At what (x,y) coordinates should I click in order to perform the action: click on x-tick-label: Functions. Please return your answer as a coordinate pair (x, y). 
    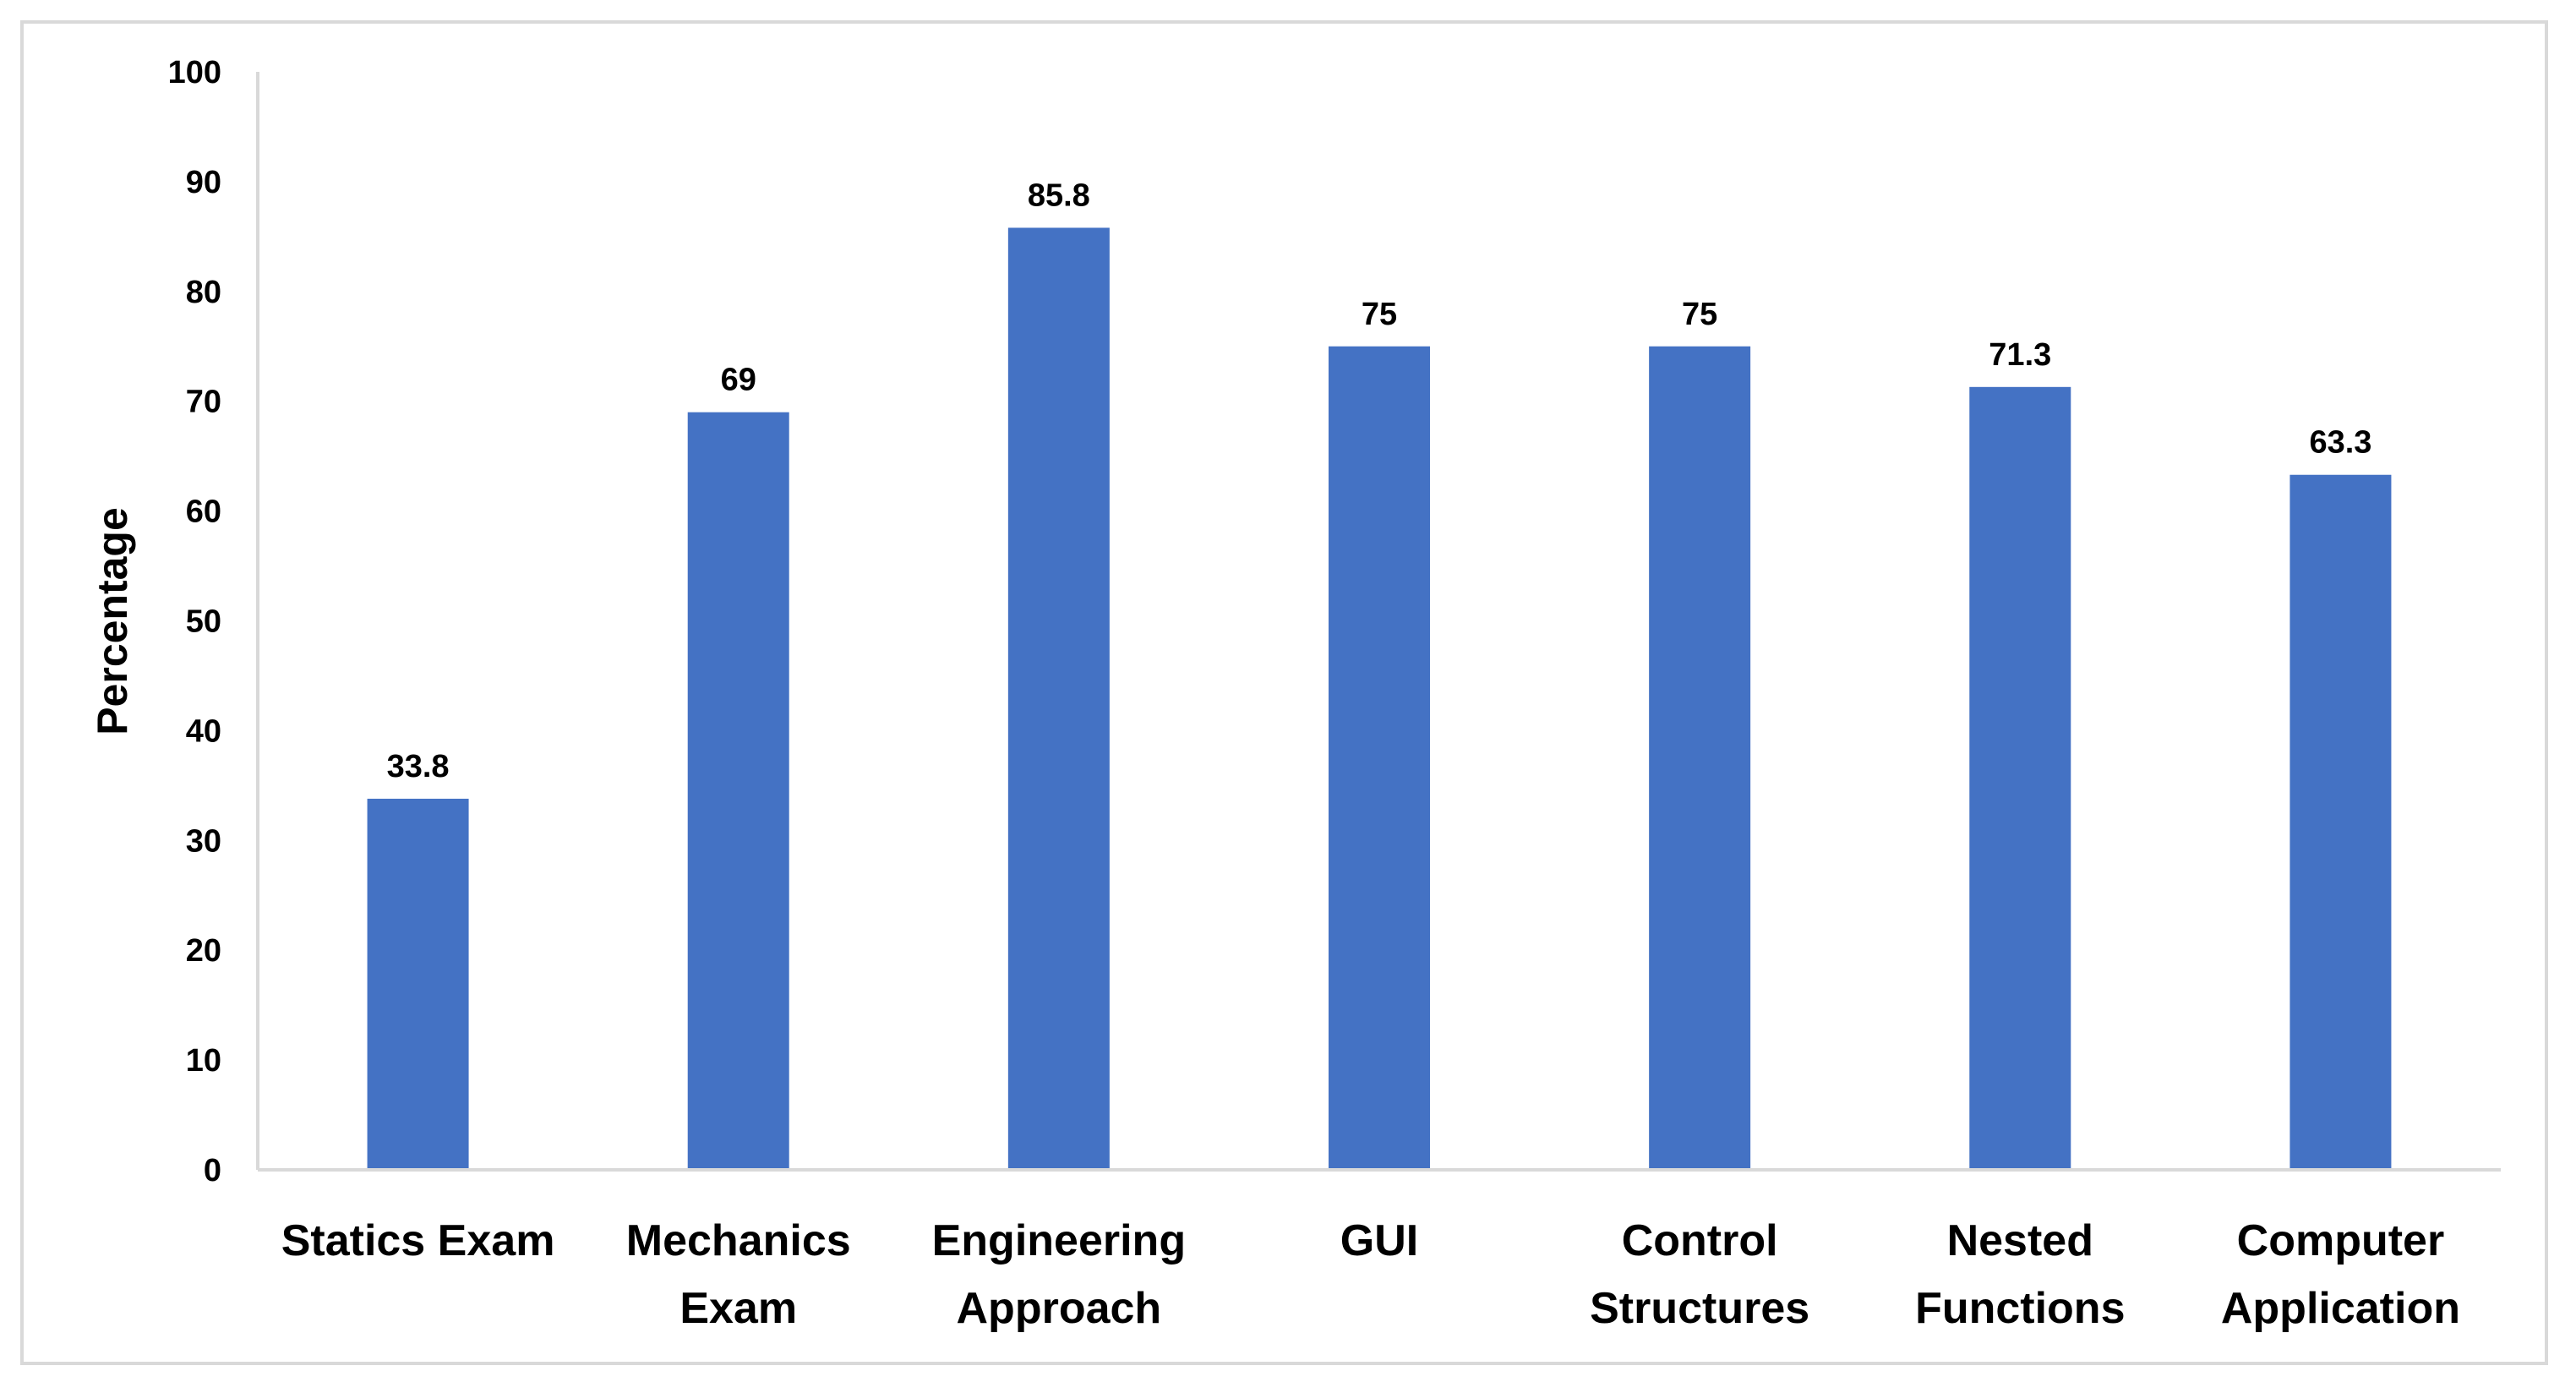
    Looking at the image, I should click on (2020, 1308).